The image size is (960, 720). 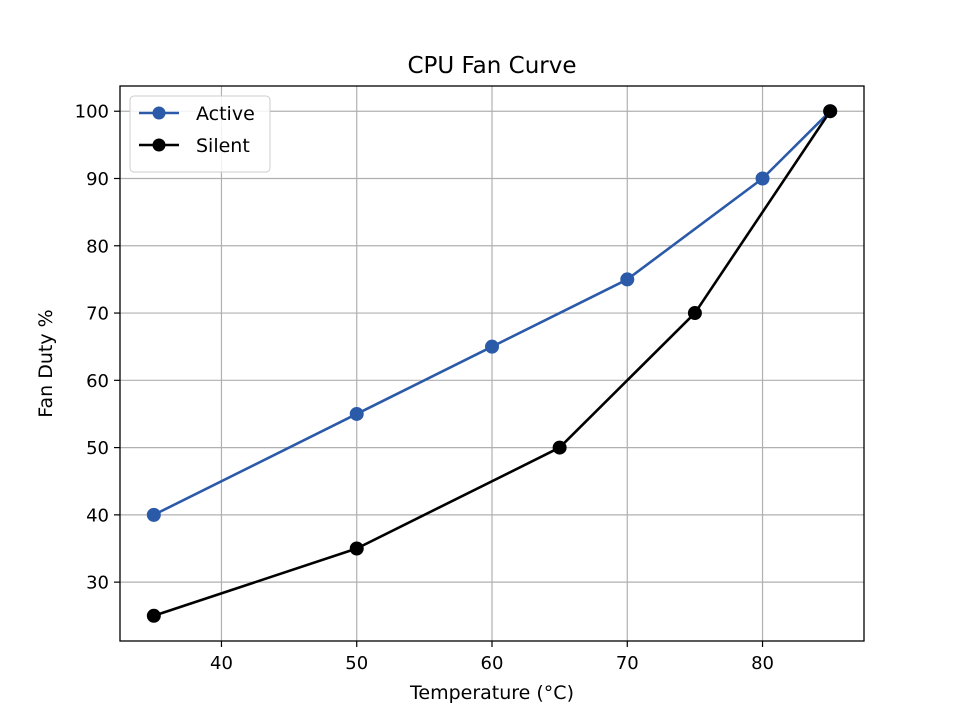 I want to click on x-tick-label: 80, so click(x=762, y=663).